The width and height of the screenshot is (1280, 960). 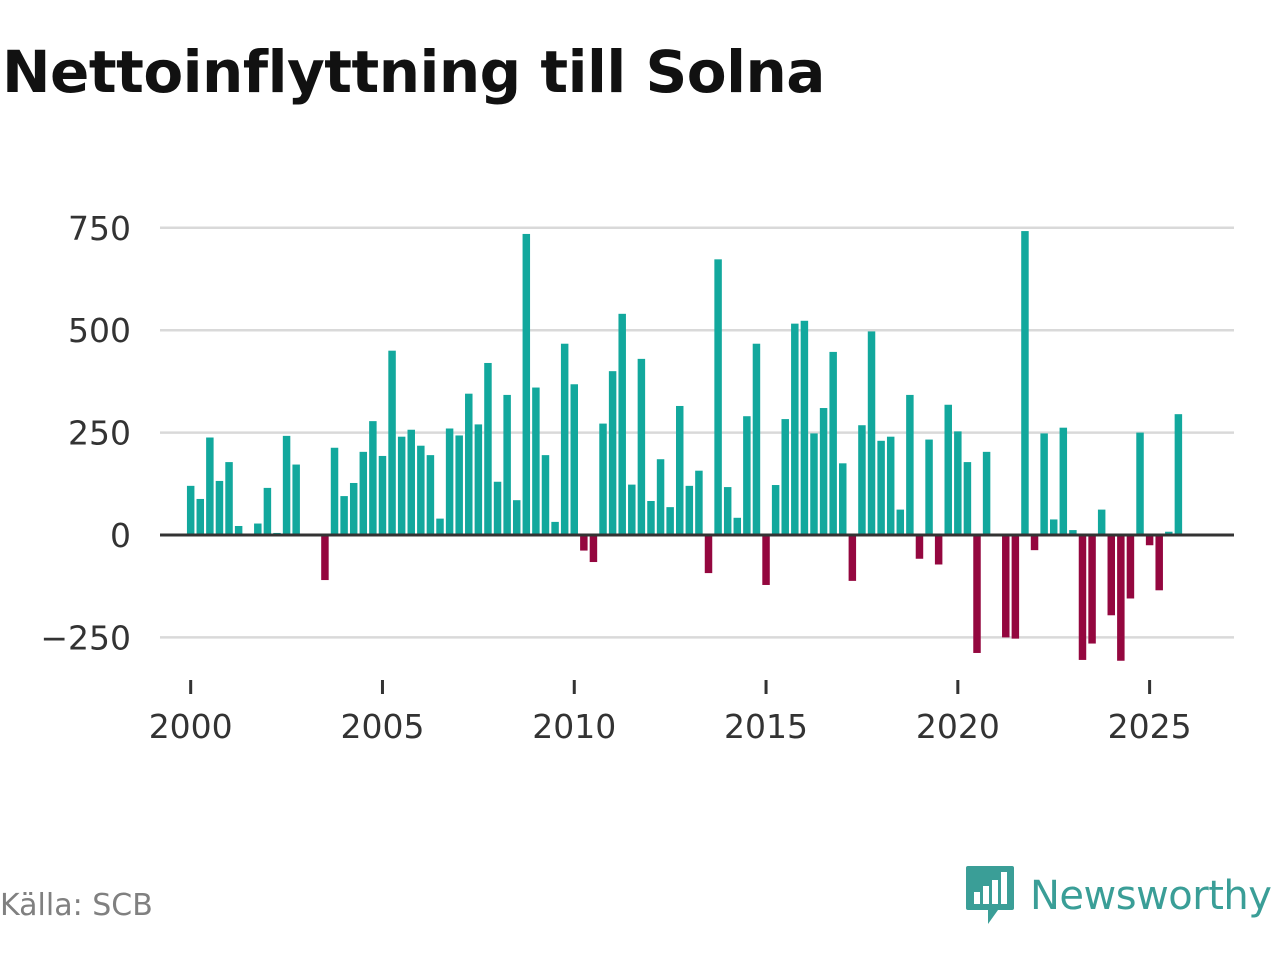 What do you see at coordinates (76, 905) in the screenshot?
I see `source-label: Källa: SCB` at bounding box center [76, 905].